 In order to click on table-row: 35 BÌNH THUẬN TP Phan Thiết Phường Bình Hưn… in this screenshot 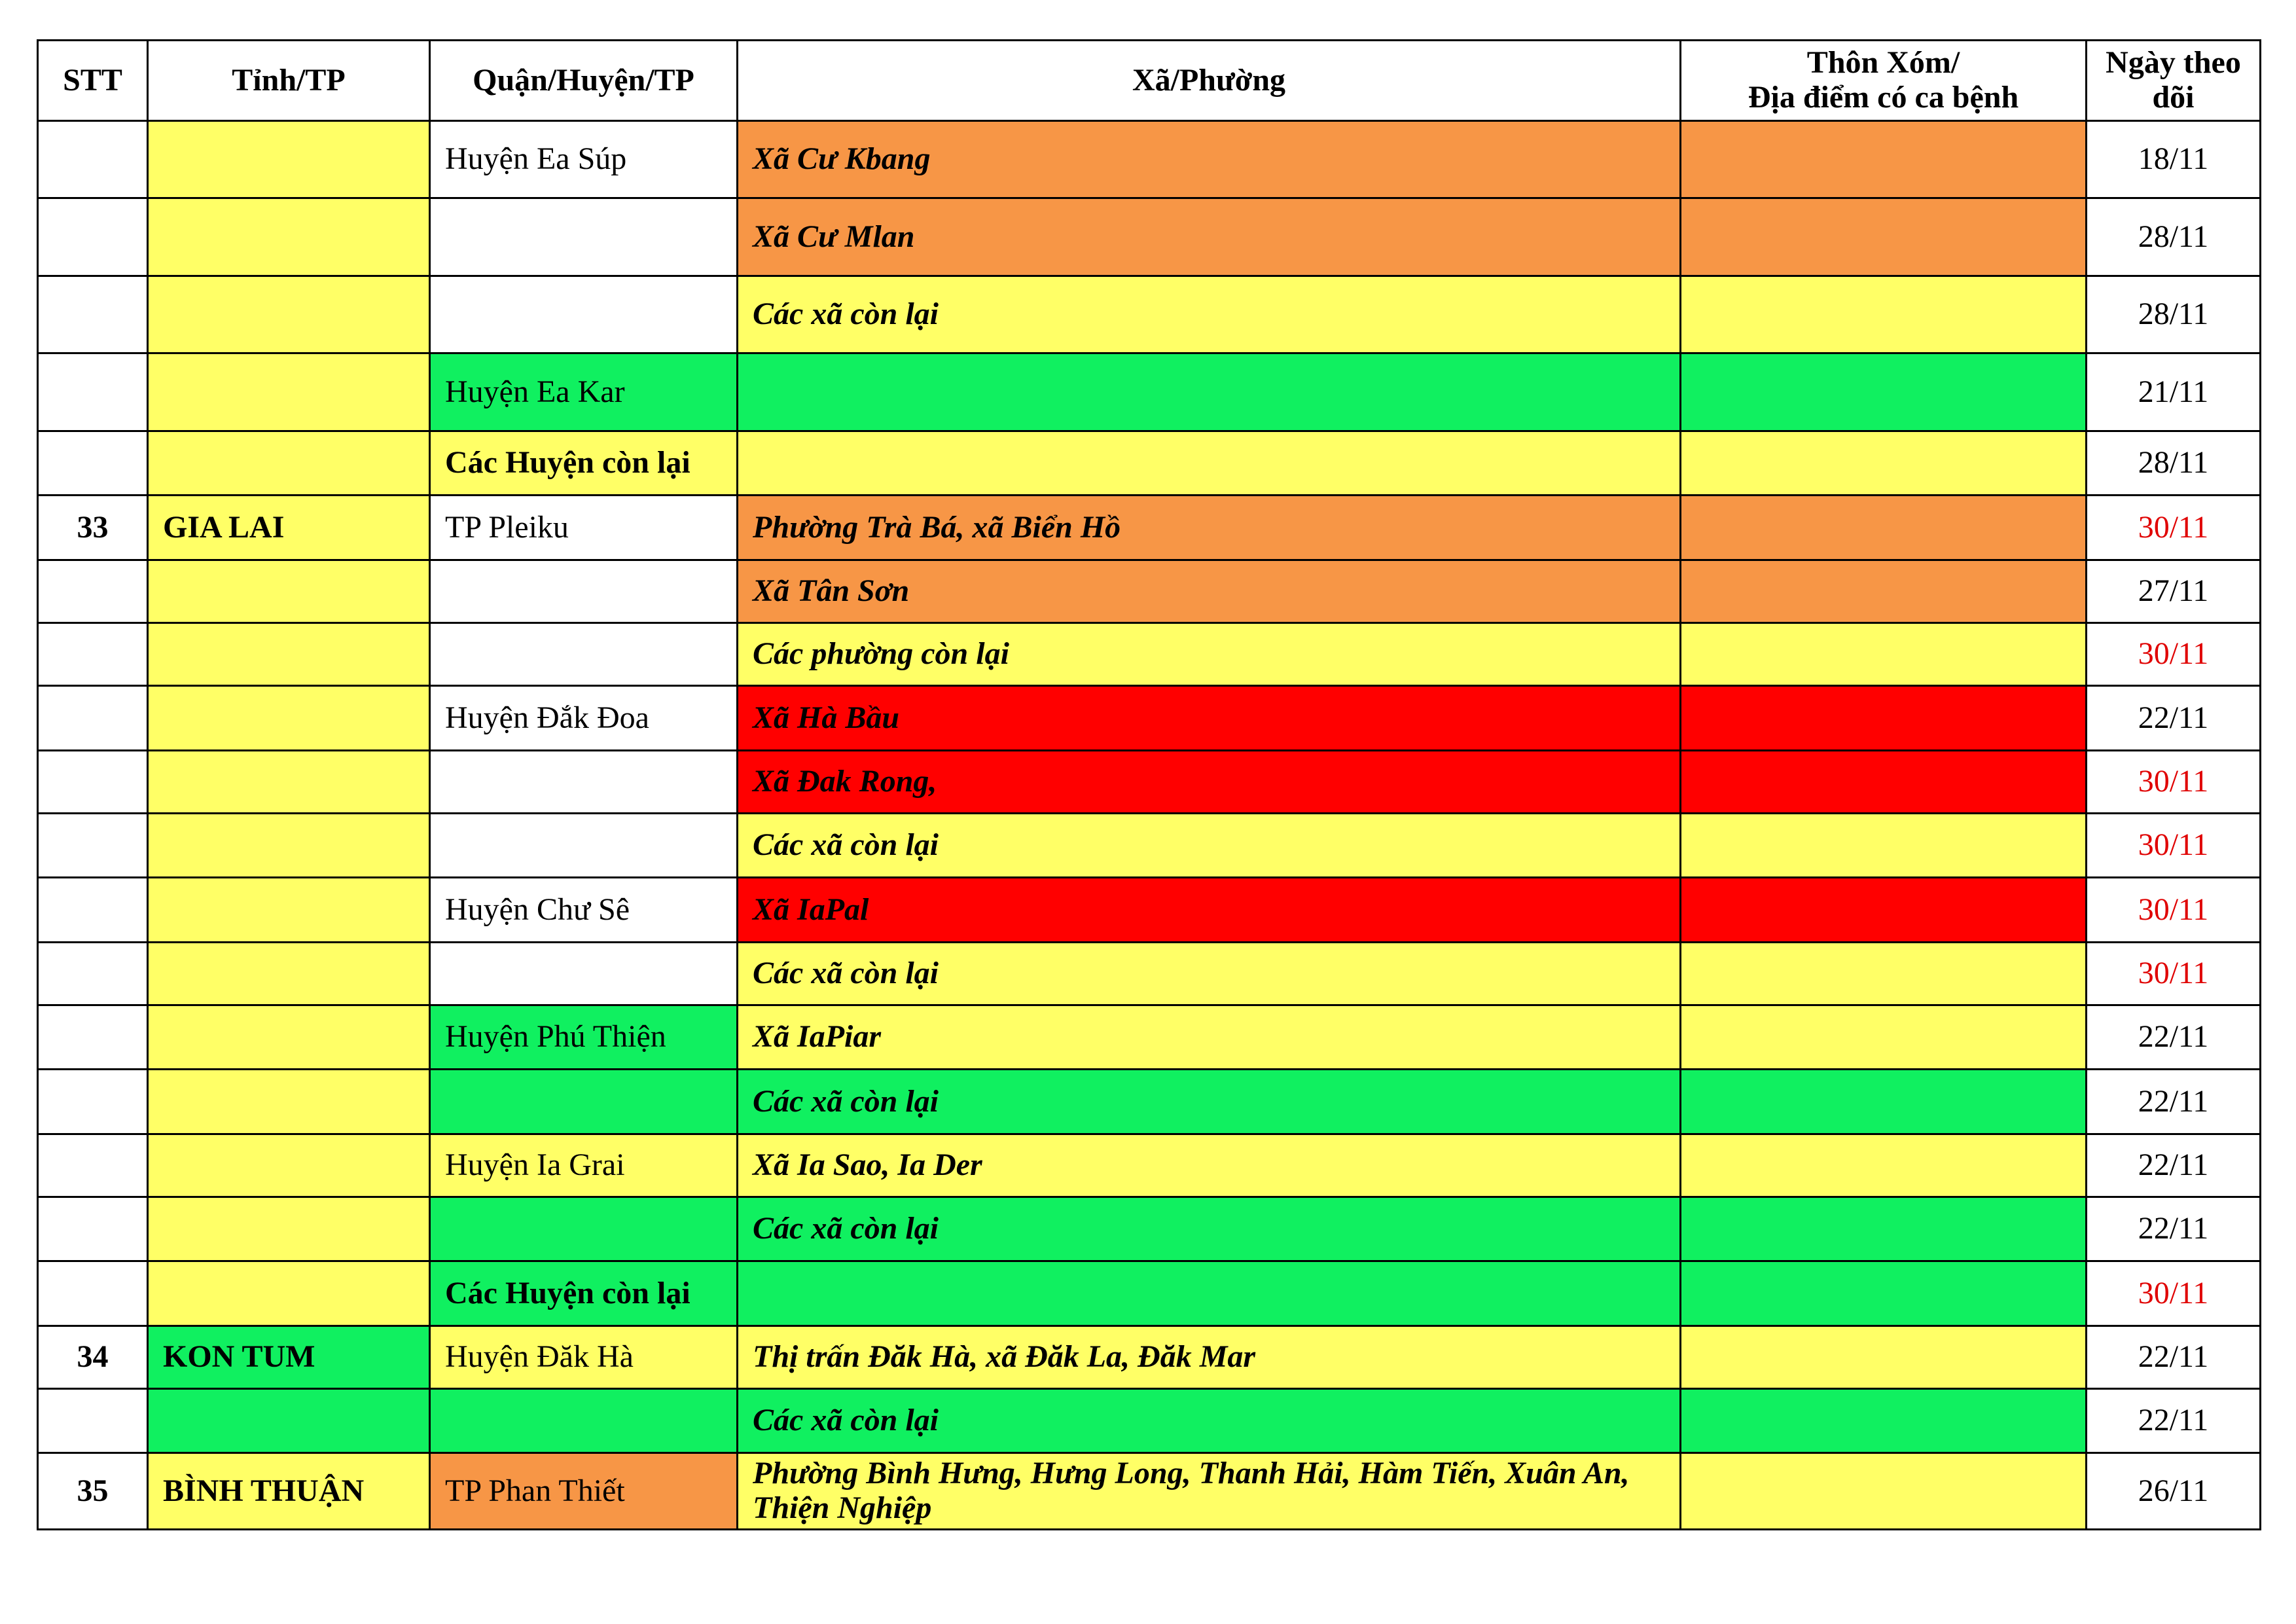, I will do `click(1149, 1491)`.